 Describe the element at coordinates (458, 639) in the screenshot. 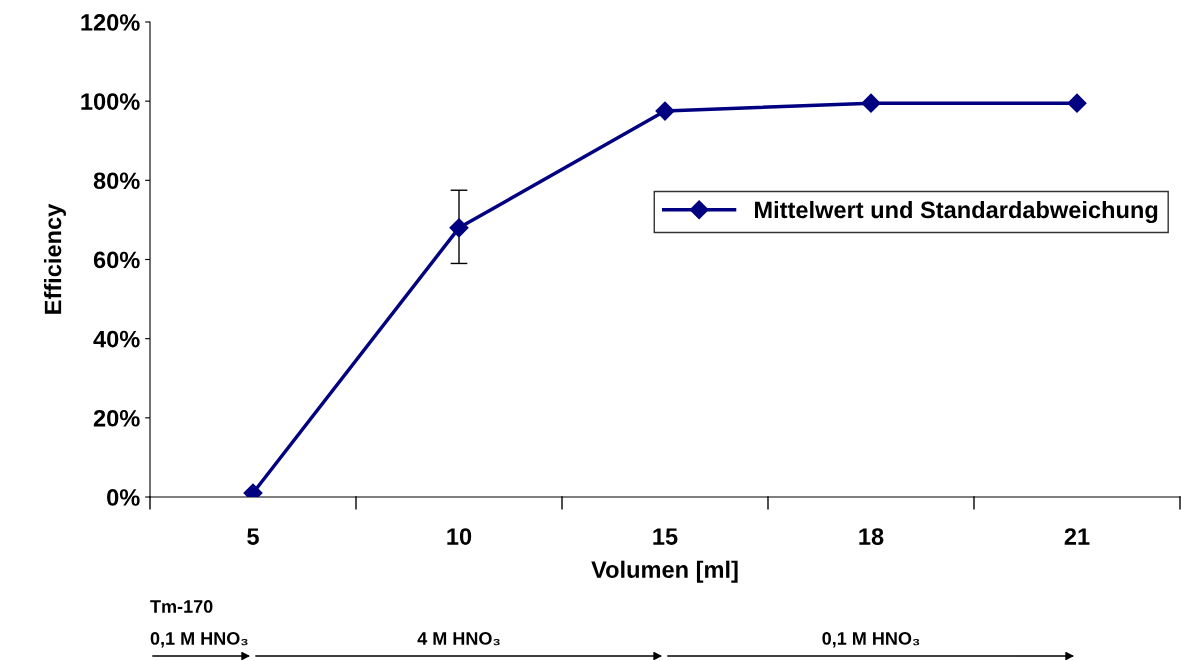

I see `text: 4 M HNO₃` at that location.